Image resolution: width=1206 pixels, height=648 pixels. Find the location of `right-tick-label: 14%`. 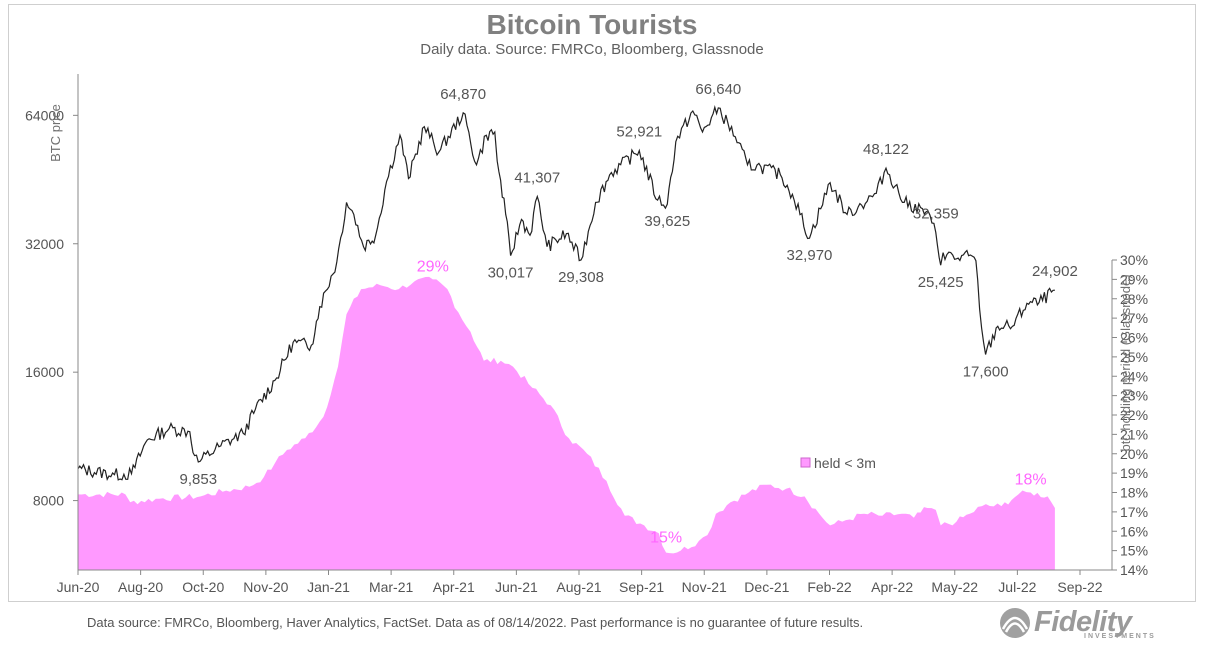

right-tick-label: 14% is located at coordinates (1134, 570).